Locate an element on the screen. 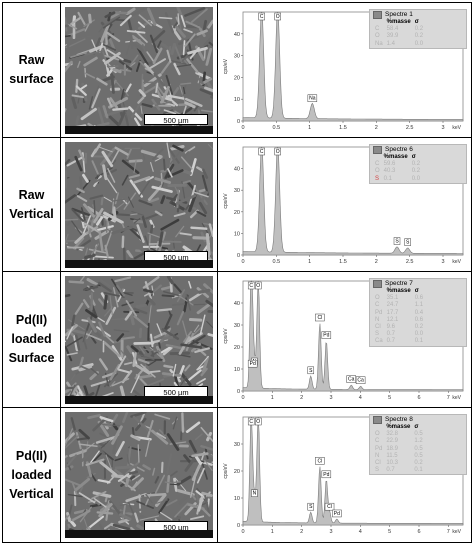 This screenshot has height=545, width=474. sigma-value: 0.0 is located at coordinates (416, 178).